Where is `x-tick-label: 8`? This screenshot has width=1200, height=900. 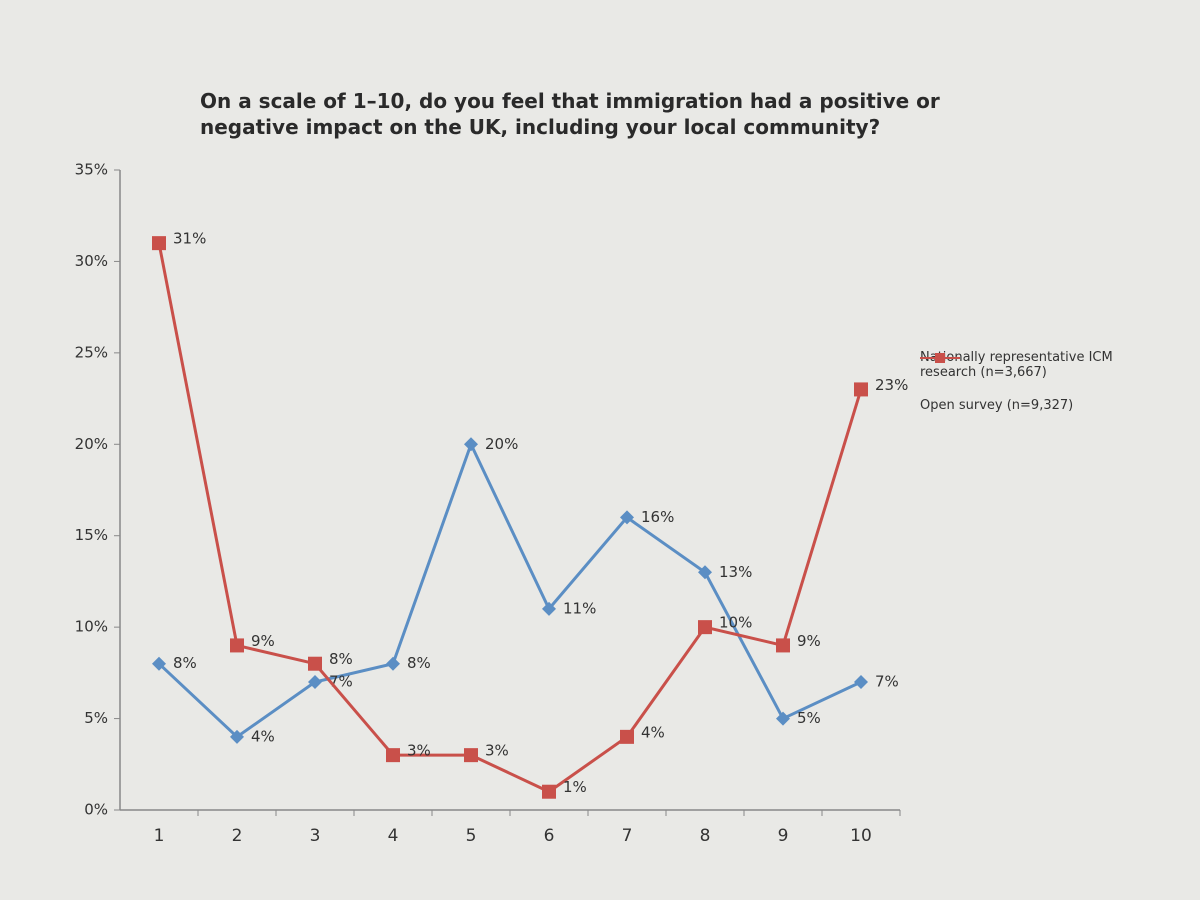 x-tick-label: 8 is located at coordinates (705, 836).